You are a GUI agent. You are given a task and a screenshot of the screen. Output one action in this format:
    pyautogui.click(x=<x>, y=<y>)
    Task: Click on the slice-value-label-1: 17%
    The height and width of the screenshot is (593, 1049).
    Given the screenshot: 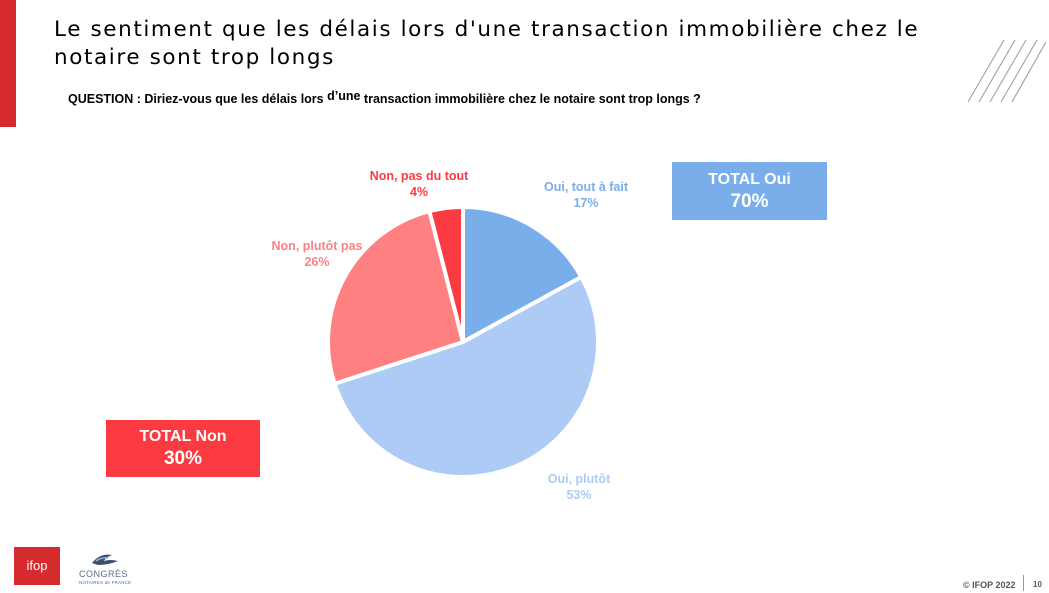 What is the action you would take?
    pyautogui.click(x=585, y=203)
    